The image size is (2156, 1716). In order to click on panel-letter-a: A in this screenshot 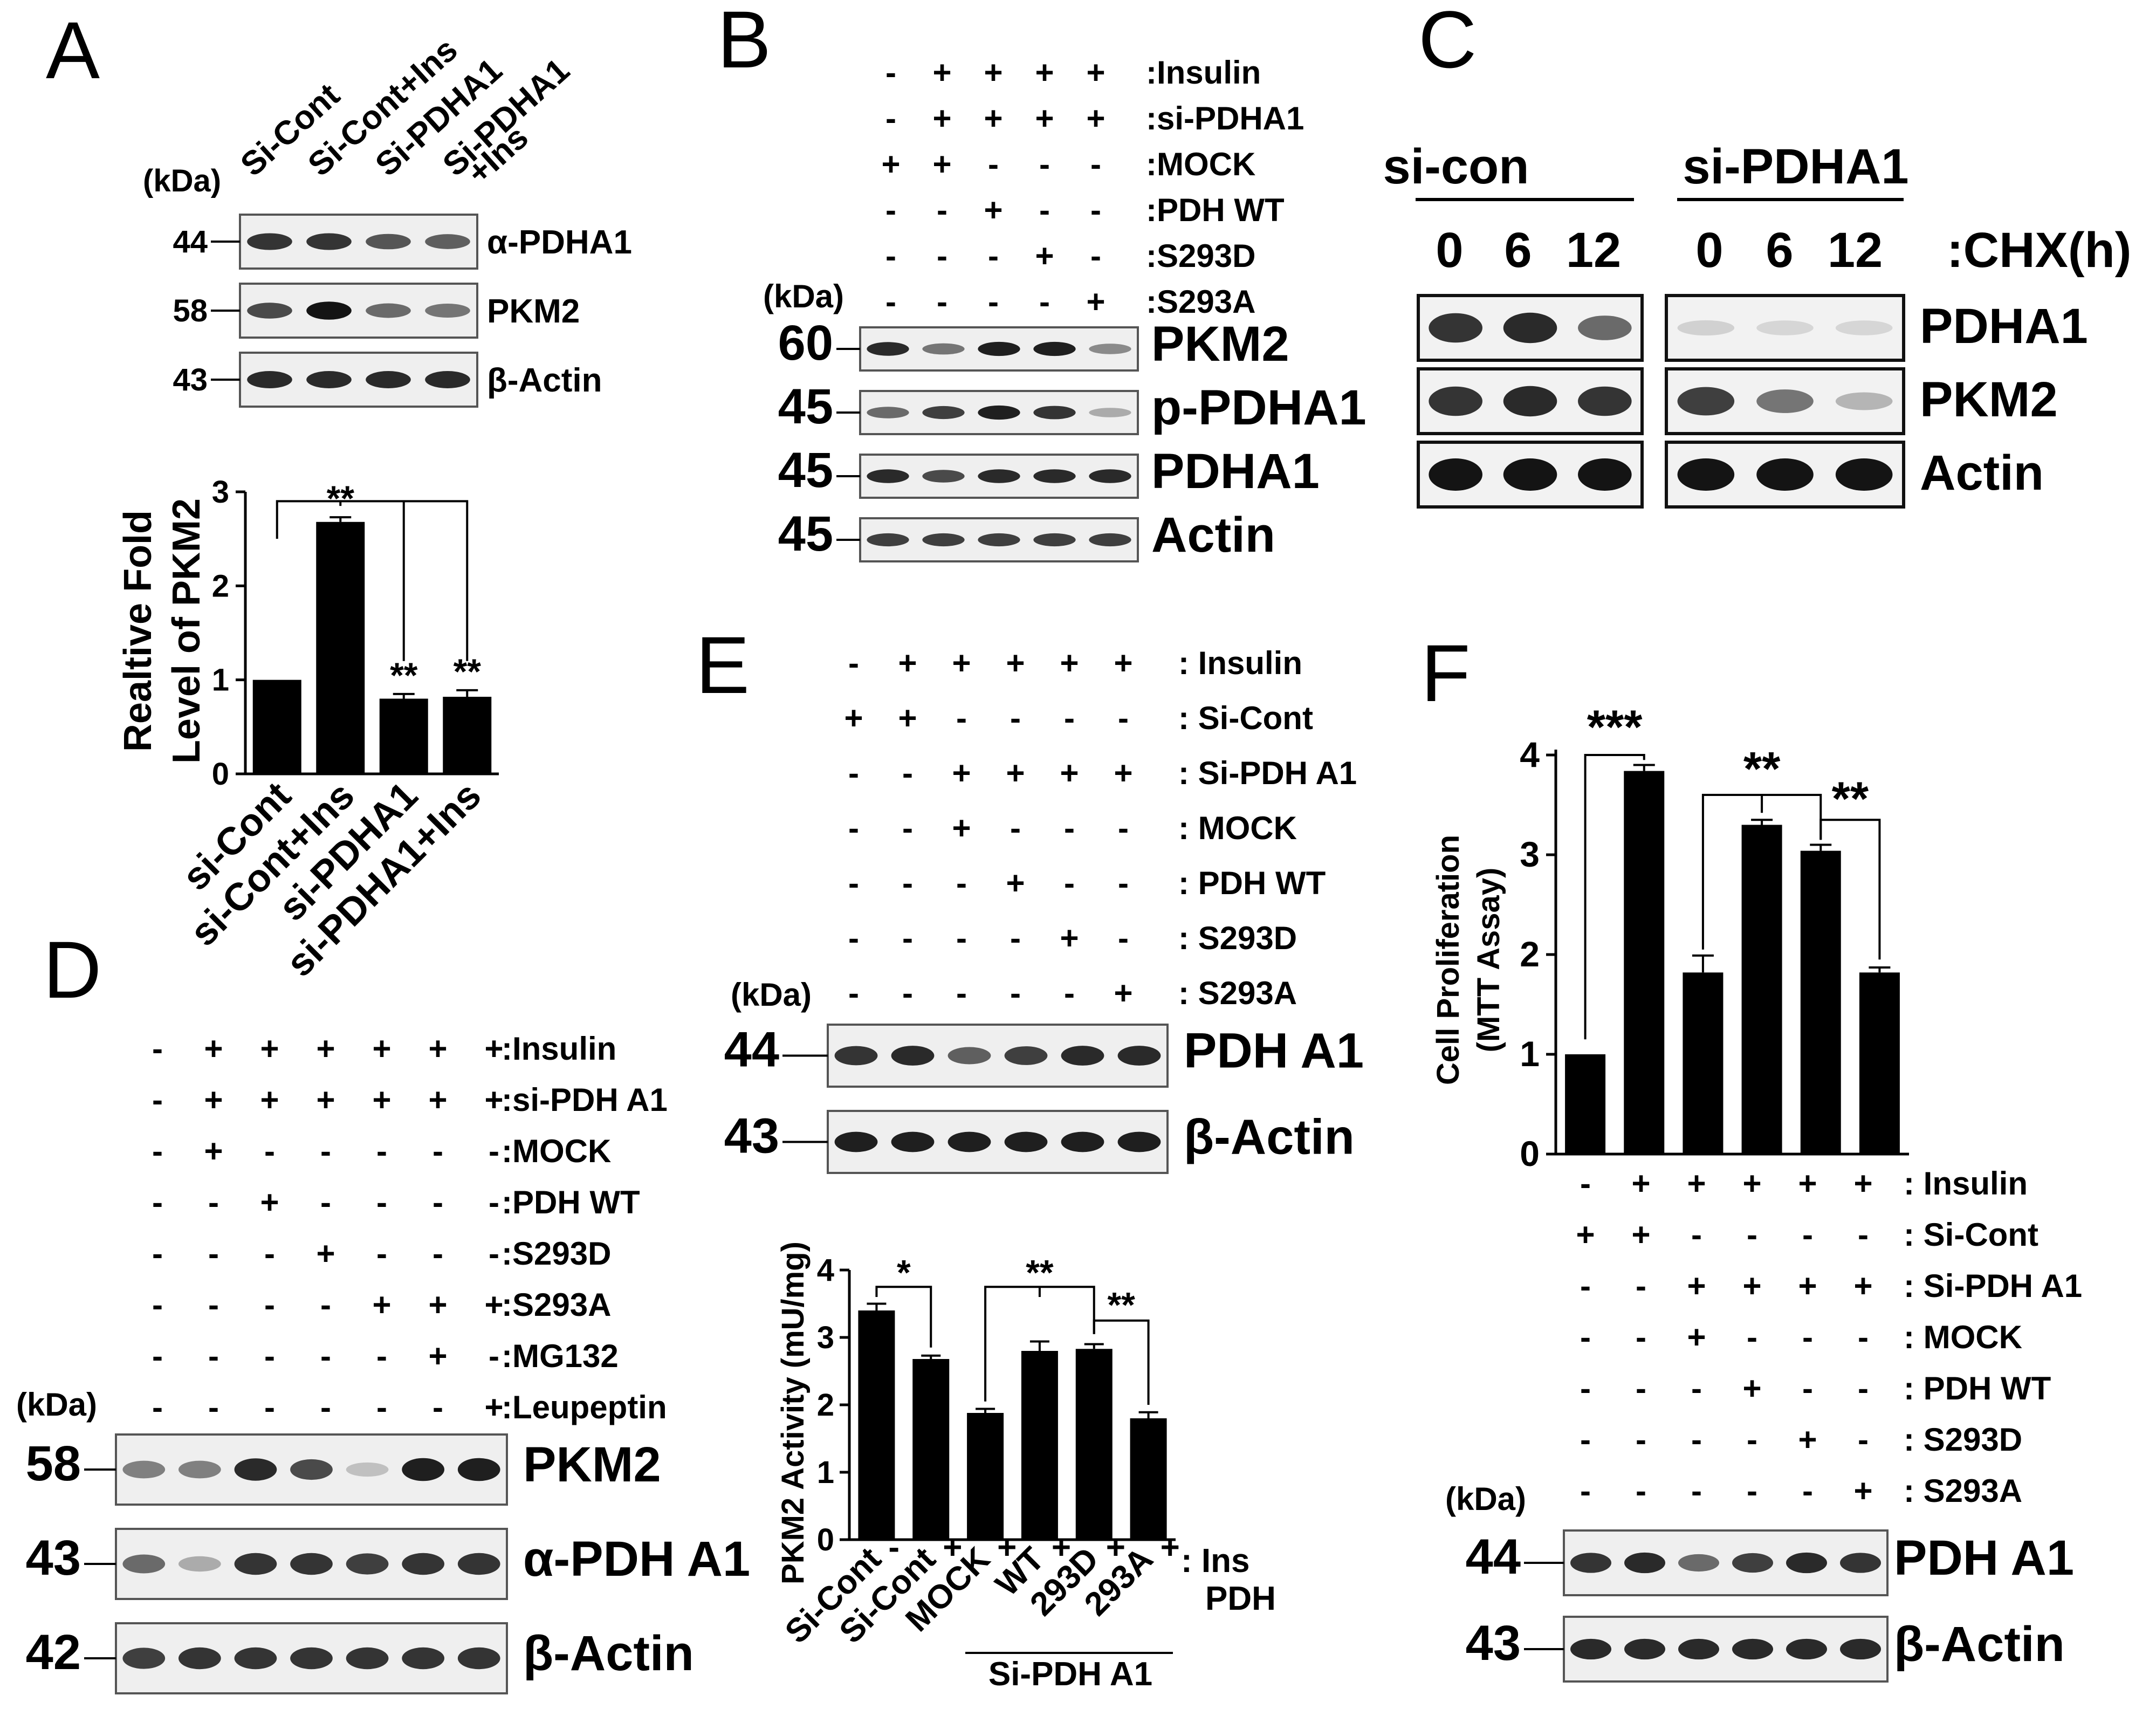, I will do `click(73, 50)`.